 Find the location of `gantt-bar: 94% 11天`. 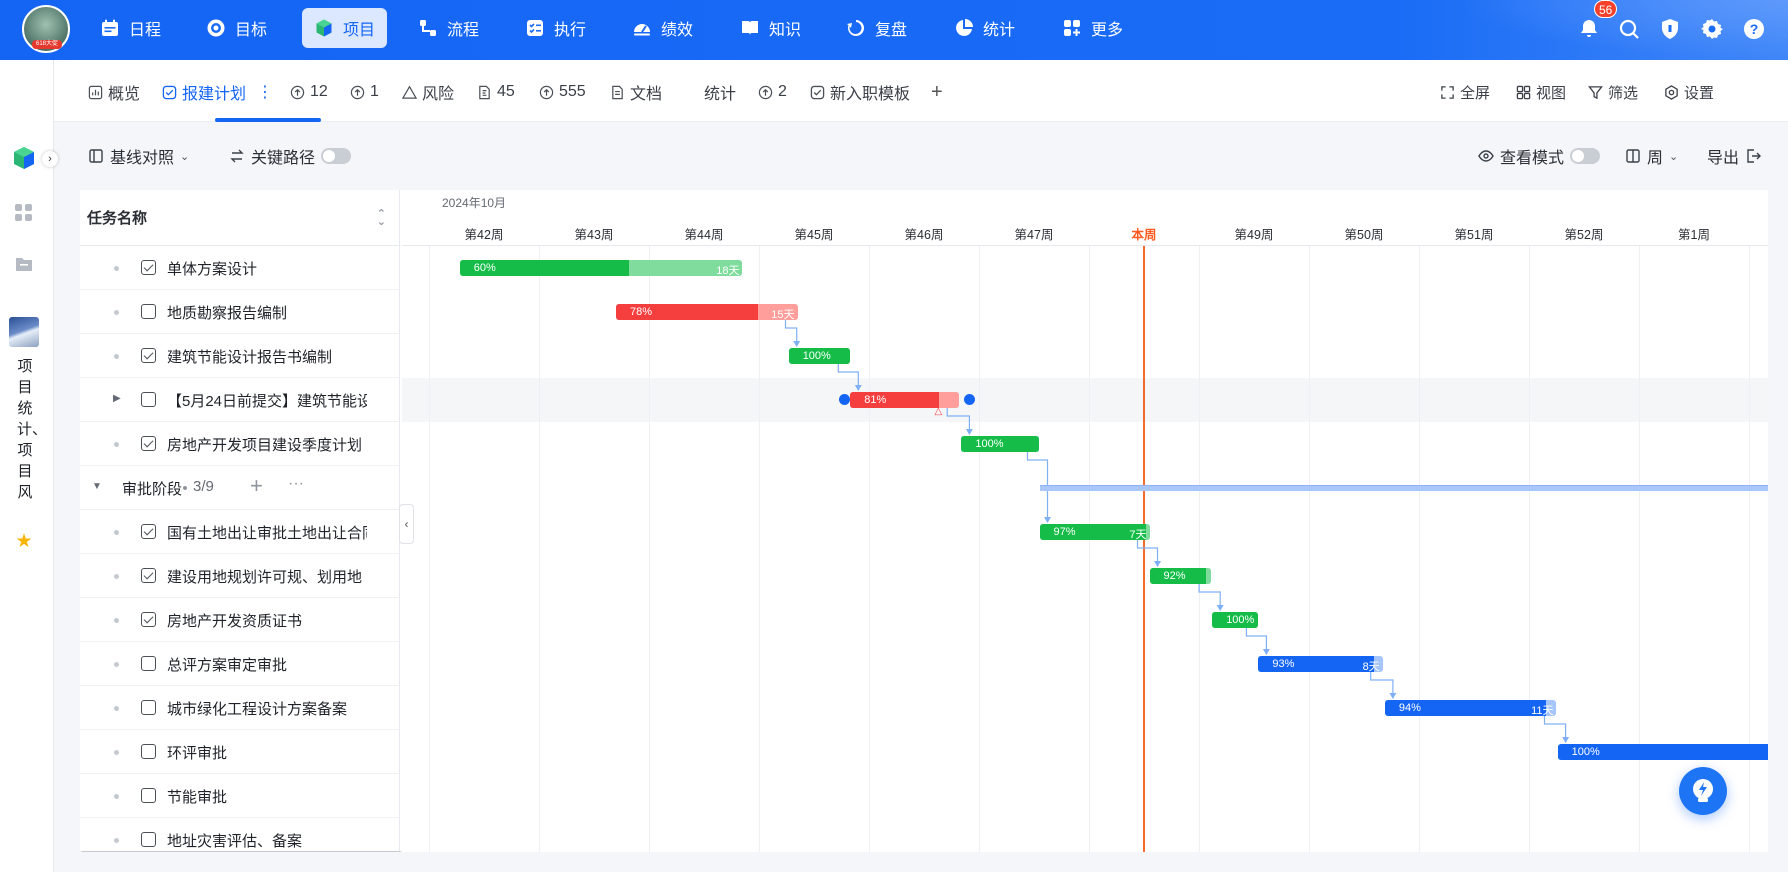

gantt-bar: 94% 11天 is located at coordinates (1470, 708).